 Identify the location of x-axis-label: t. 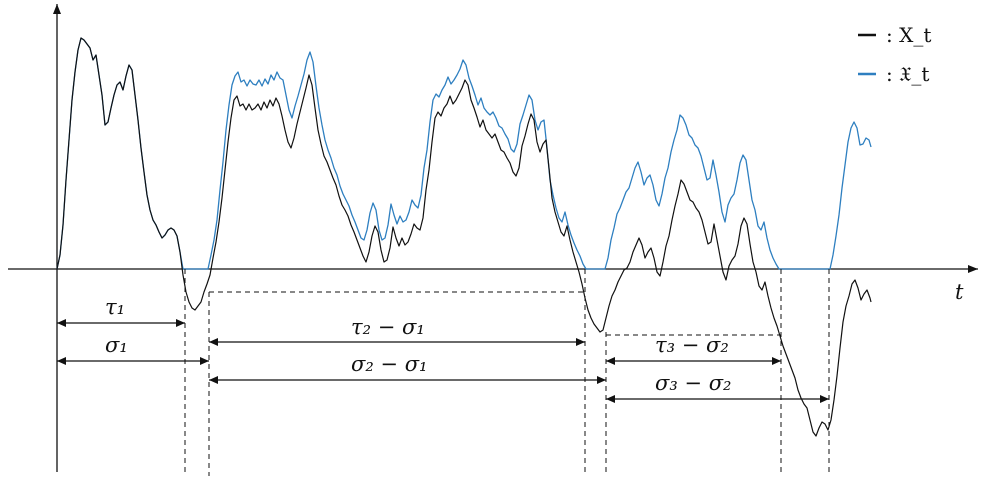
(959, 292).